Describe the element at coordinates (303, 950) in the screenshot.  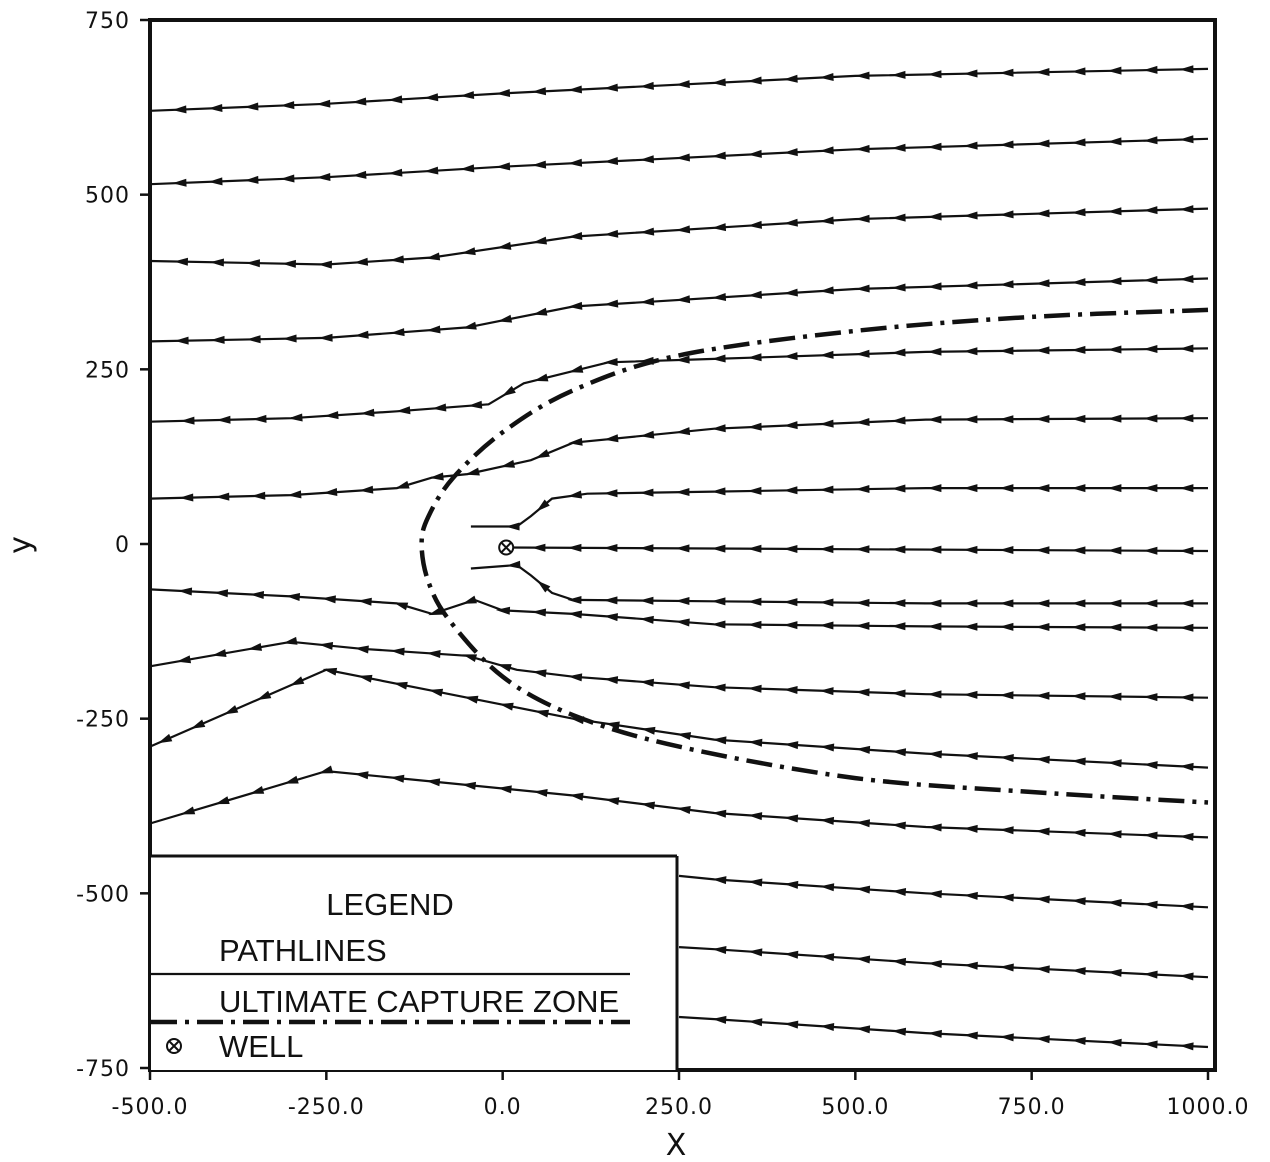
I see `legend-entry-pathlines: PATHLINES` at that location.